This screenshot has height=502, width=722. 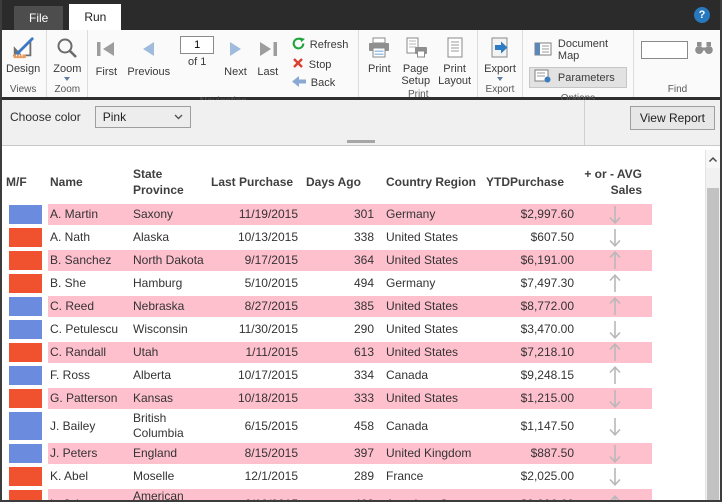 What do you see at coordinates (532, 494) in the screenshot?
I see `ytd-purchase-cell: $9,996.60` at bounding box center [532, 494].